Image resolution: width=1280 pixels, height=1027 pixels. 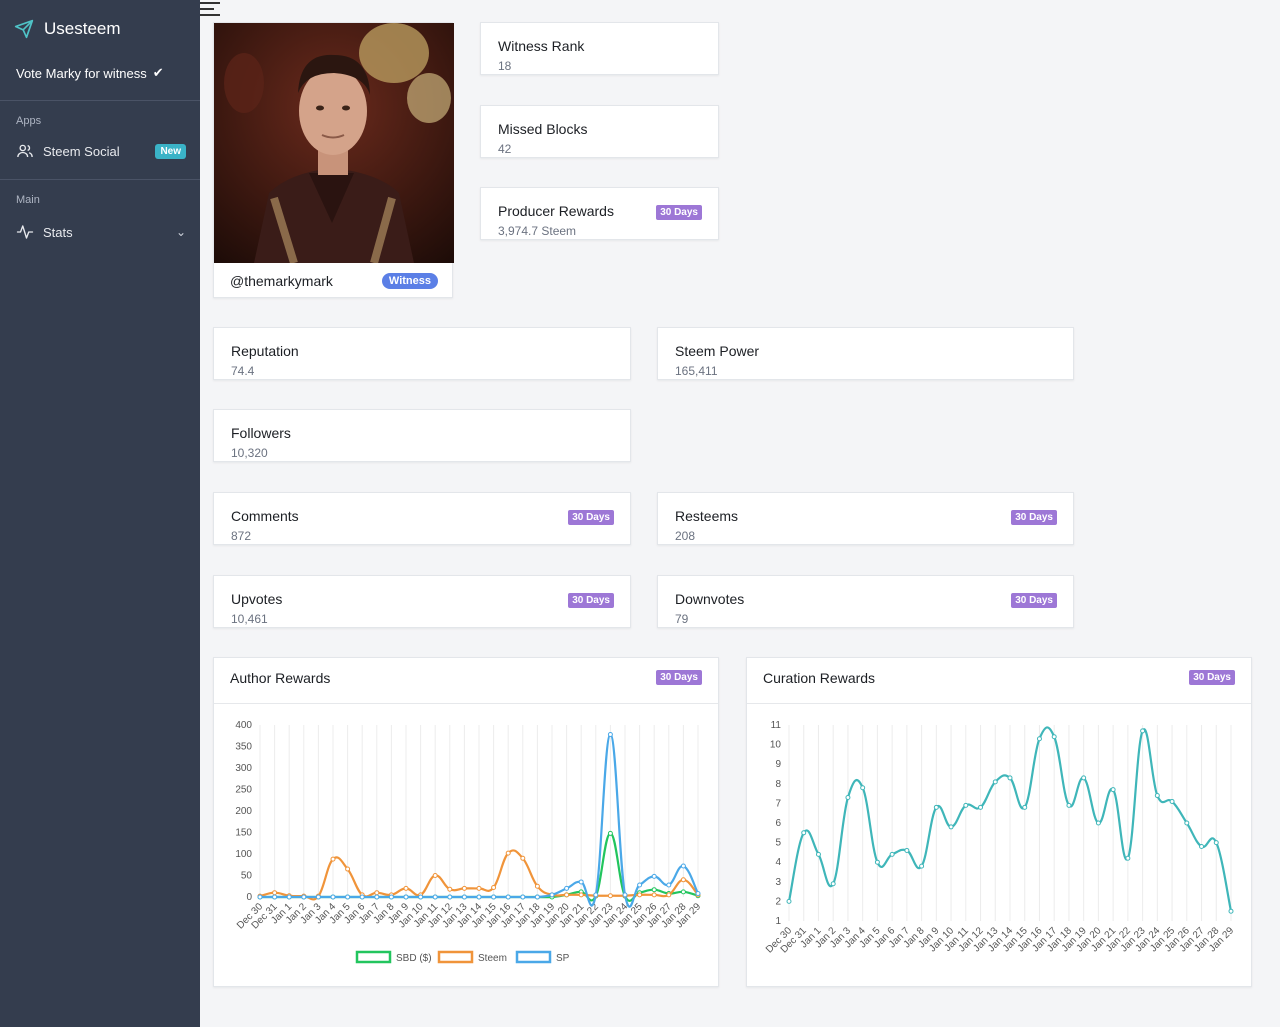 I want to click on profile-card: @themarkymark Witness, so click(x=333, y=160).